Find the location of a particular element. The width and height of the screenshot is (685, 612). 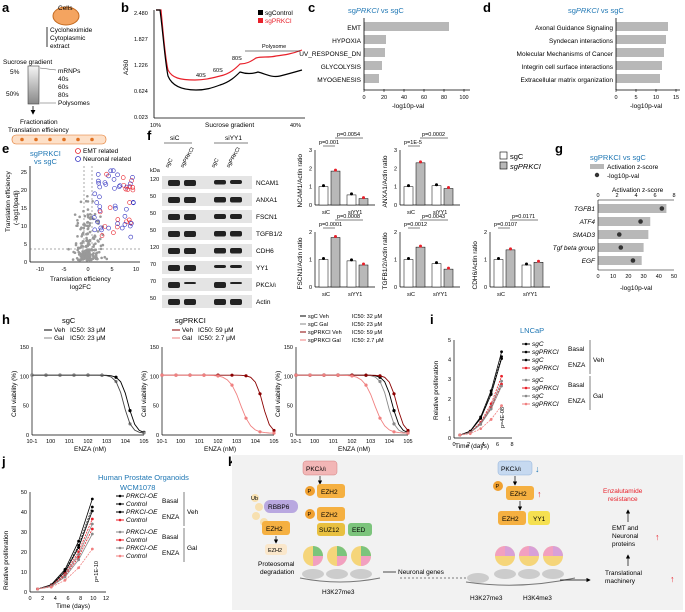

y-tick: 150 is located at coordinates (24, 348).